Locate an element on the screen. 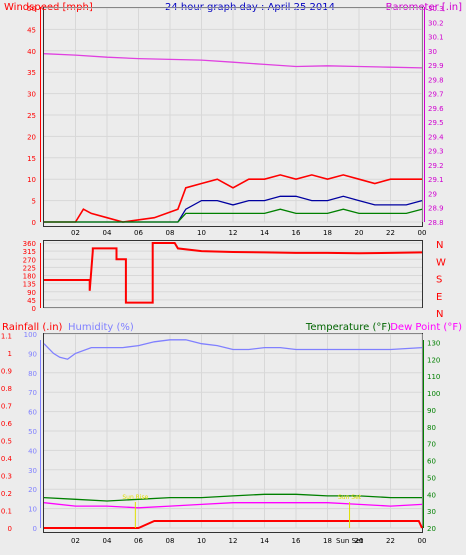 The width and height of the screenshot is (466, 555). series-line-humidity is located at coordinates (233, 349).